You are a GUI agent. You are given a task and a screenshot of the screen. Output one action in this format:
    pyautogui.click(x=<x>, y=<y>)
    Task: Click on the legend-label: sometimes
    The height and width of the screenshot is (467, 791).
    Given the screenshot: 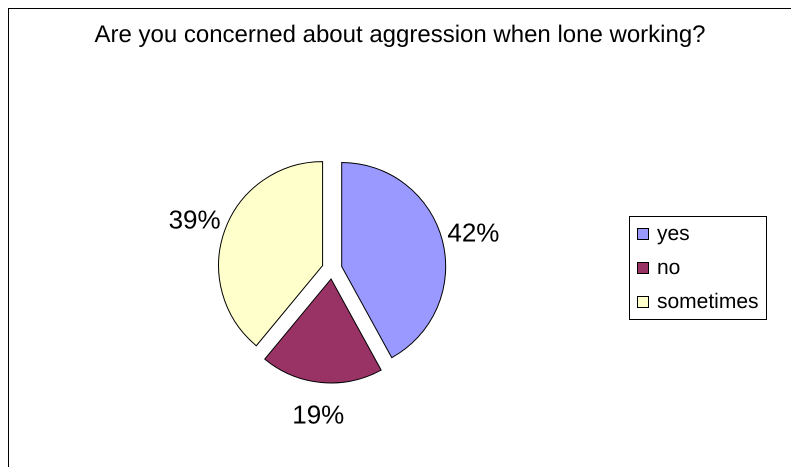 What is the action you would take?
    pyautogui.click(x=708, y=302)
    